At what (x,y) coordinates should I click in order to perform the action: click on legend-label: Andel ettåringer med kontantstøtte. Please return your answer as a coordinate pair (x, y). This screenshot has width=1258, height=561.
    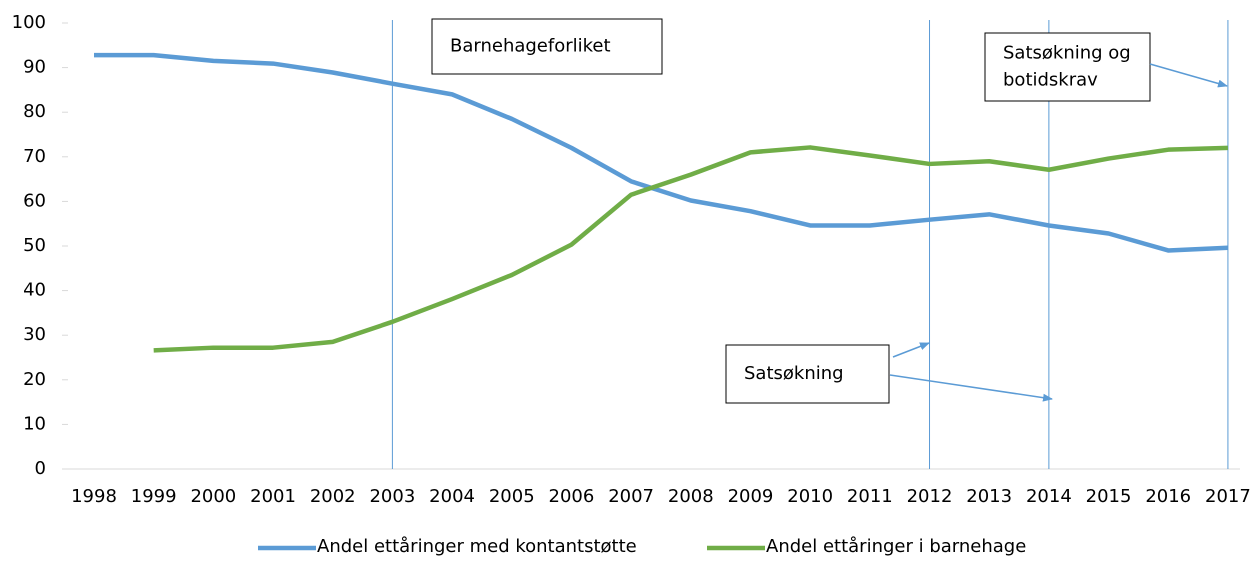
    Looking at the image, I should click on (477, 546).